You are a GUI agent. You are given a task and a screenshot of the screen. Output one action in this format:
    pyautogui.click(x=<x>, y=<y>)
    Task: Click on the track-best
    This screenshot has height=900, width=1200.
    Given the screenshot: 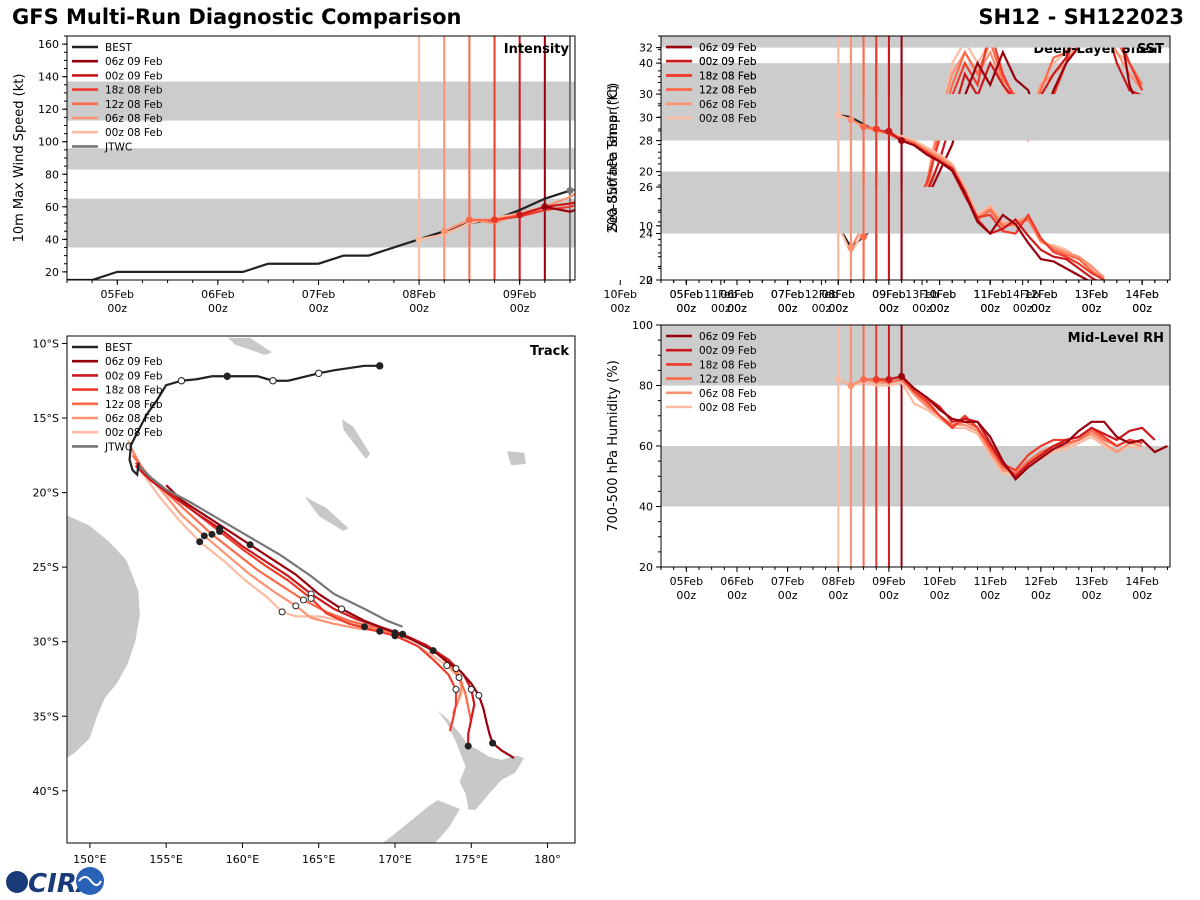 What is the action you would take?
    pyautogui.click(x=254, y=421)
    